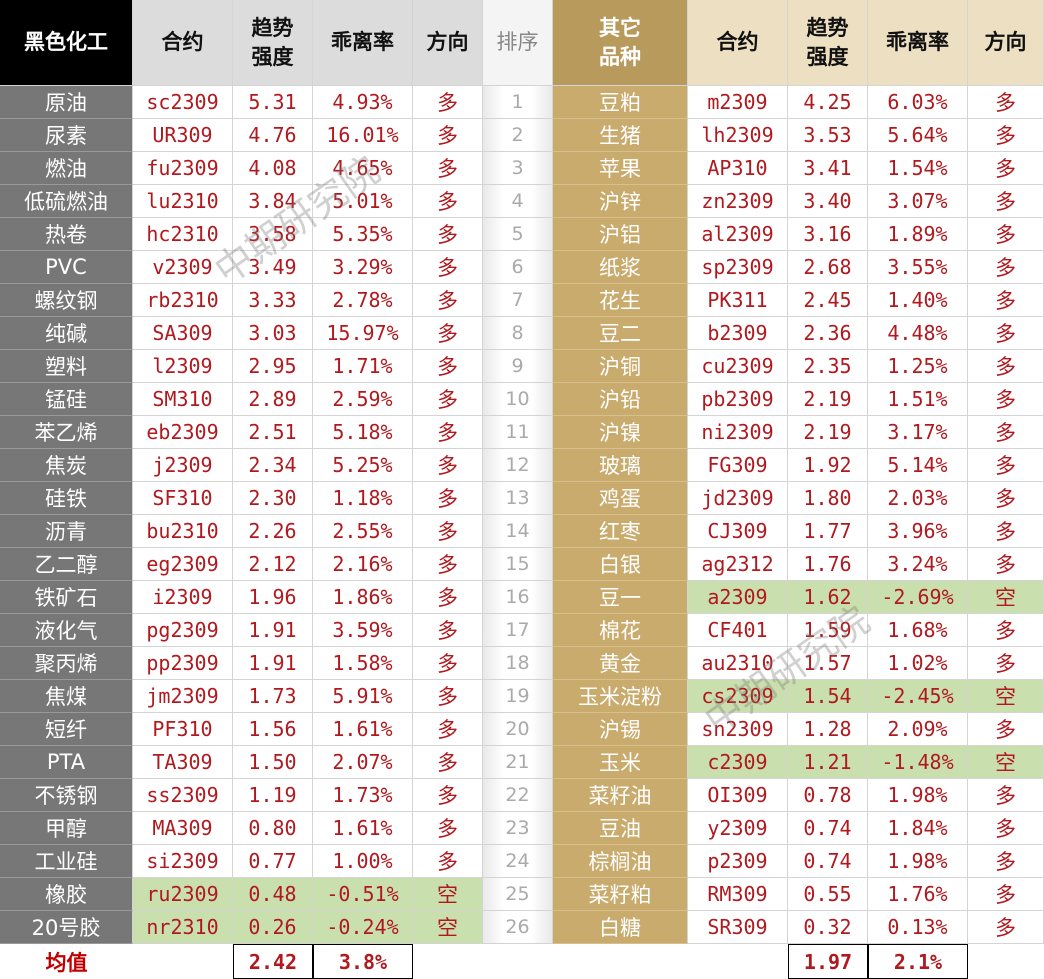  I want to click on table-cell: 6.03%, so click(918, 102).